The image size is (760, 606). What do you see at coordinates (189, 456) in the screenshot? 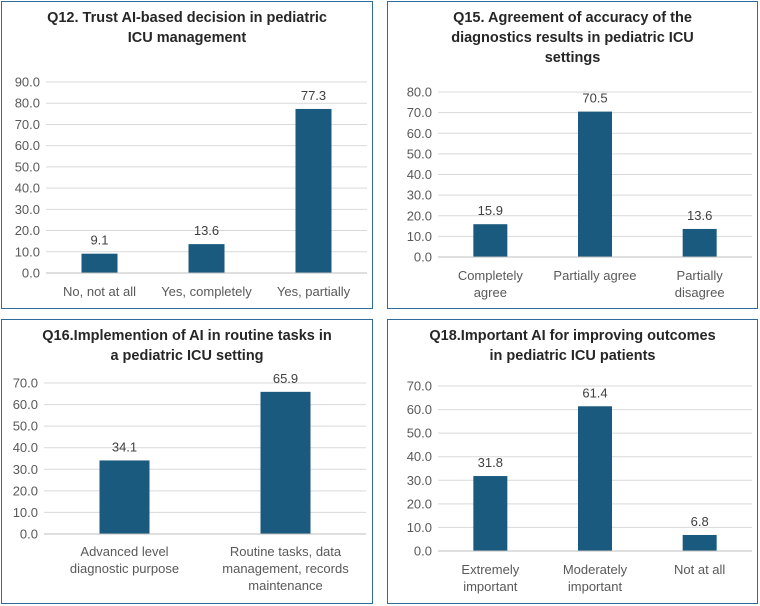
I see `chart-plot: 0.0 10.0 20.0 30.0 40.0 50.0 60.0 70.0 34.1 65.9` at bounding box center [189, 456].